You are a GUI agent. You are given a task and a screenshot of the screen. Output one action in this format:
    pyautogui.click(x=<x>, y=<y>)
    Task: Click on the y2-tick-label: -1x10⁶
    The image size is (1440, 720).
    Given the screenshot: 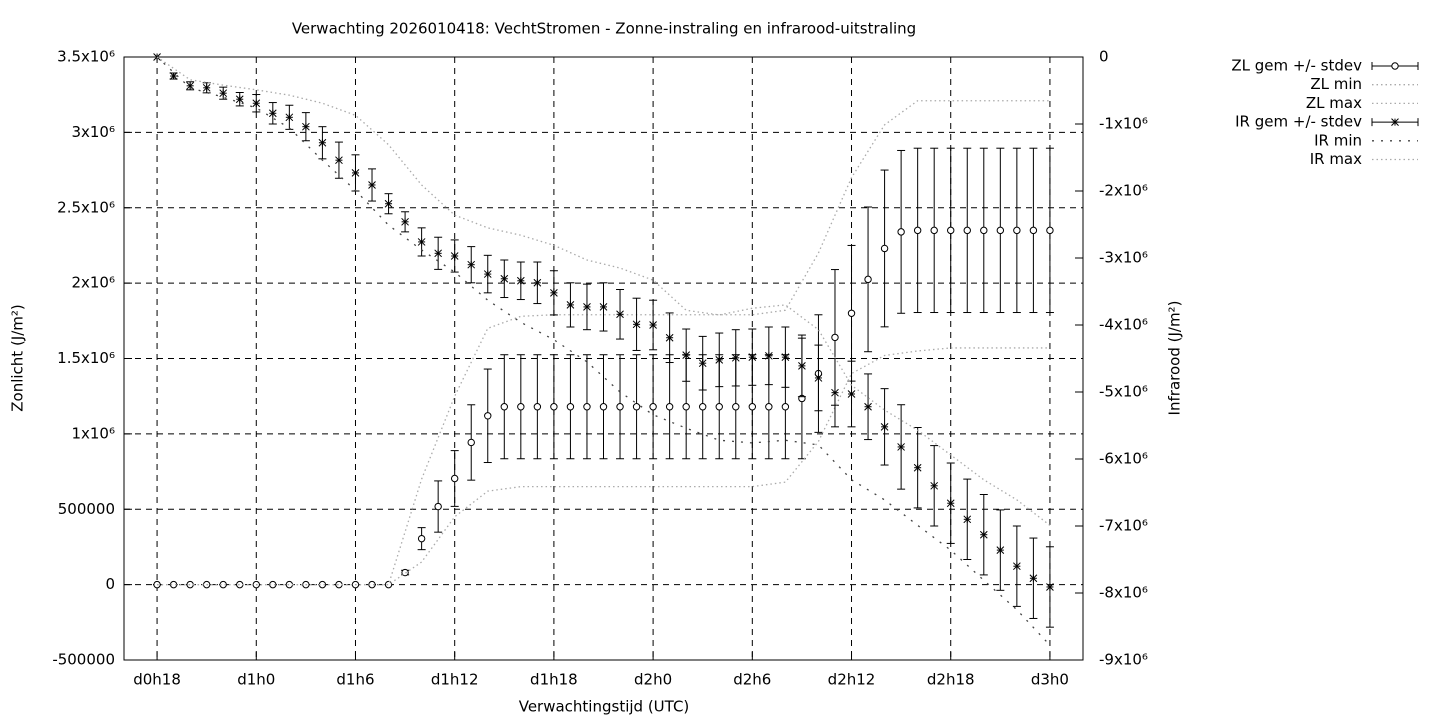 What is the action you would take?
    pyautogui.click(x=1123, y=124)
    